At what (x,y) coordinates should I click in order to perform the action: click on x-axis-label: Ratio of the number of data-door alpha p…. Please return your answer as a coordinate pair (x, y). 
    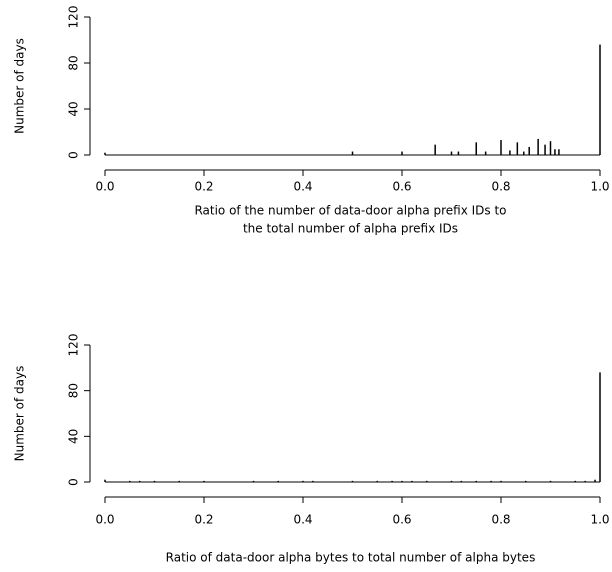
    Looking at the image, I should click on (350, 211).